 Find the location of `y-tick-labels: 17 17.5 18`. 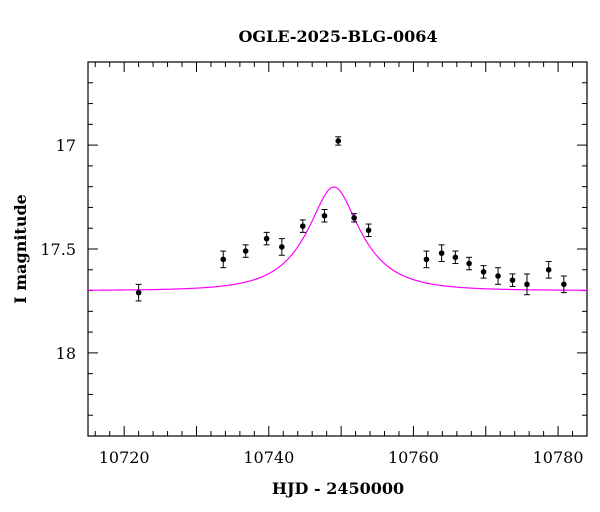

y-tick-labels: 17 17.5 18 is located at coordinates (58, 249).